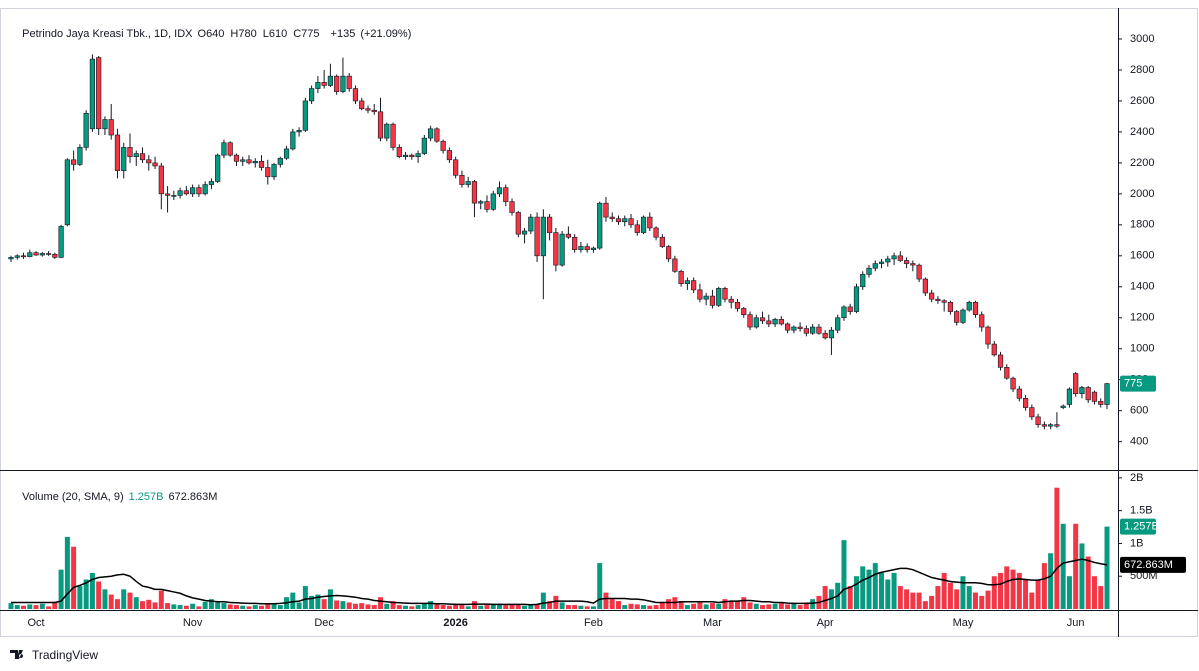 This screenshot has width=1199, height=671. I want to click on y-tick-label: 500M, so click(1144, 576).